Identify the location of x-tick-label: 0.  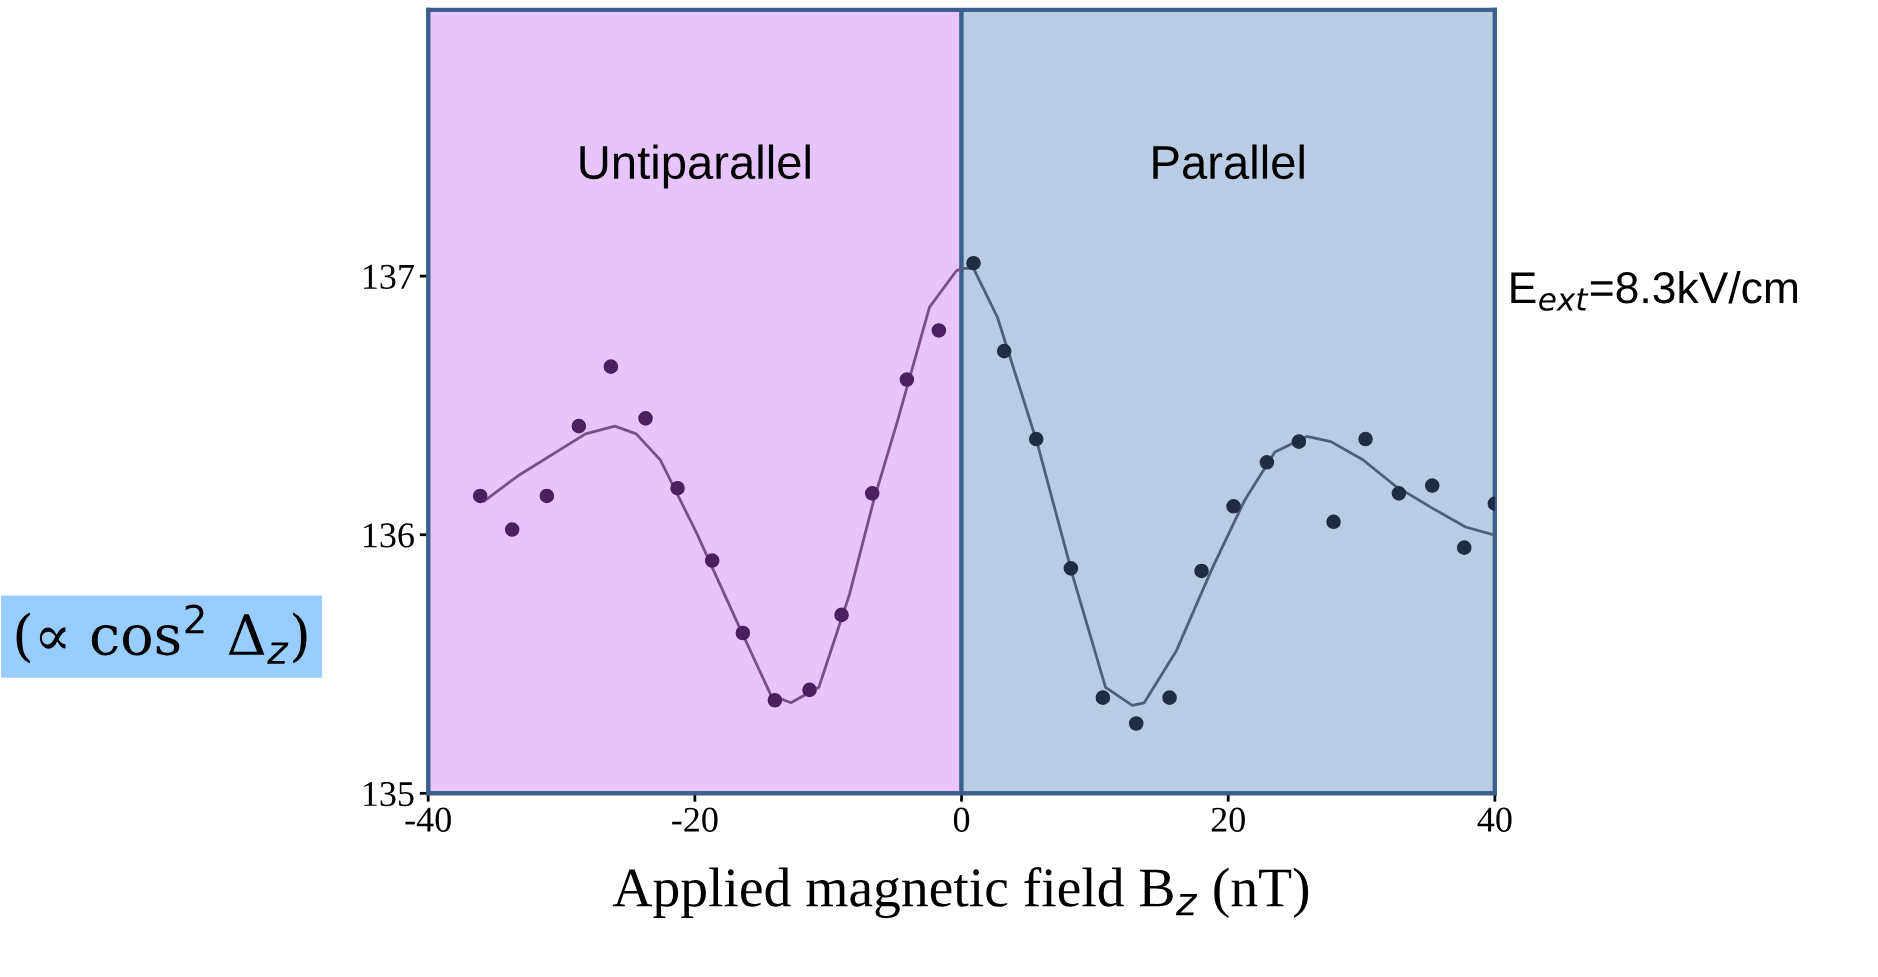
(961, 819).